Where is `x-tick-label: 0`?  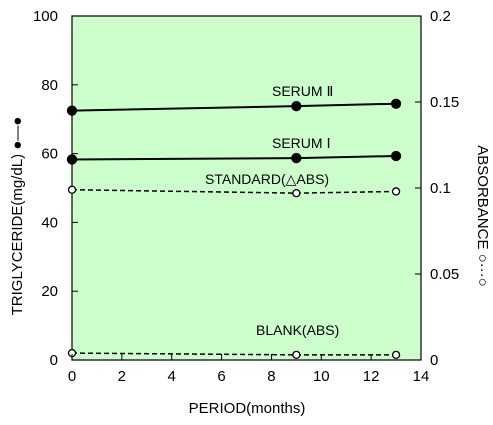 x-tick-label: 0 is located at coordinates (72, 376).